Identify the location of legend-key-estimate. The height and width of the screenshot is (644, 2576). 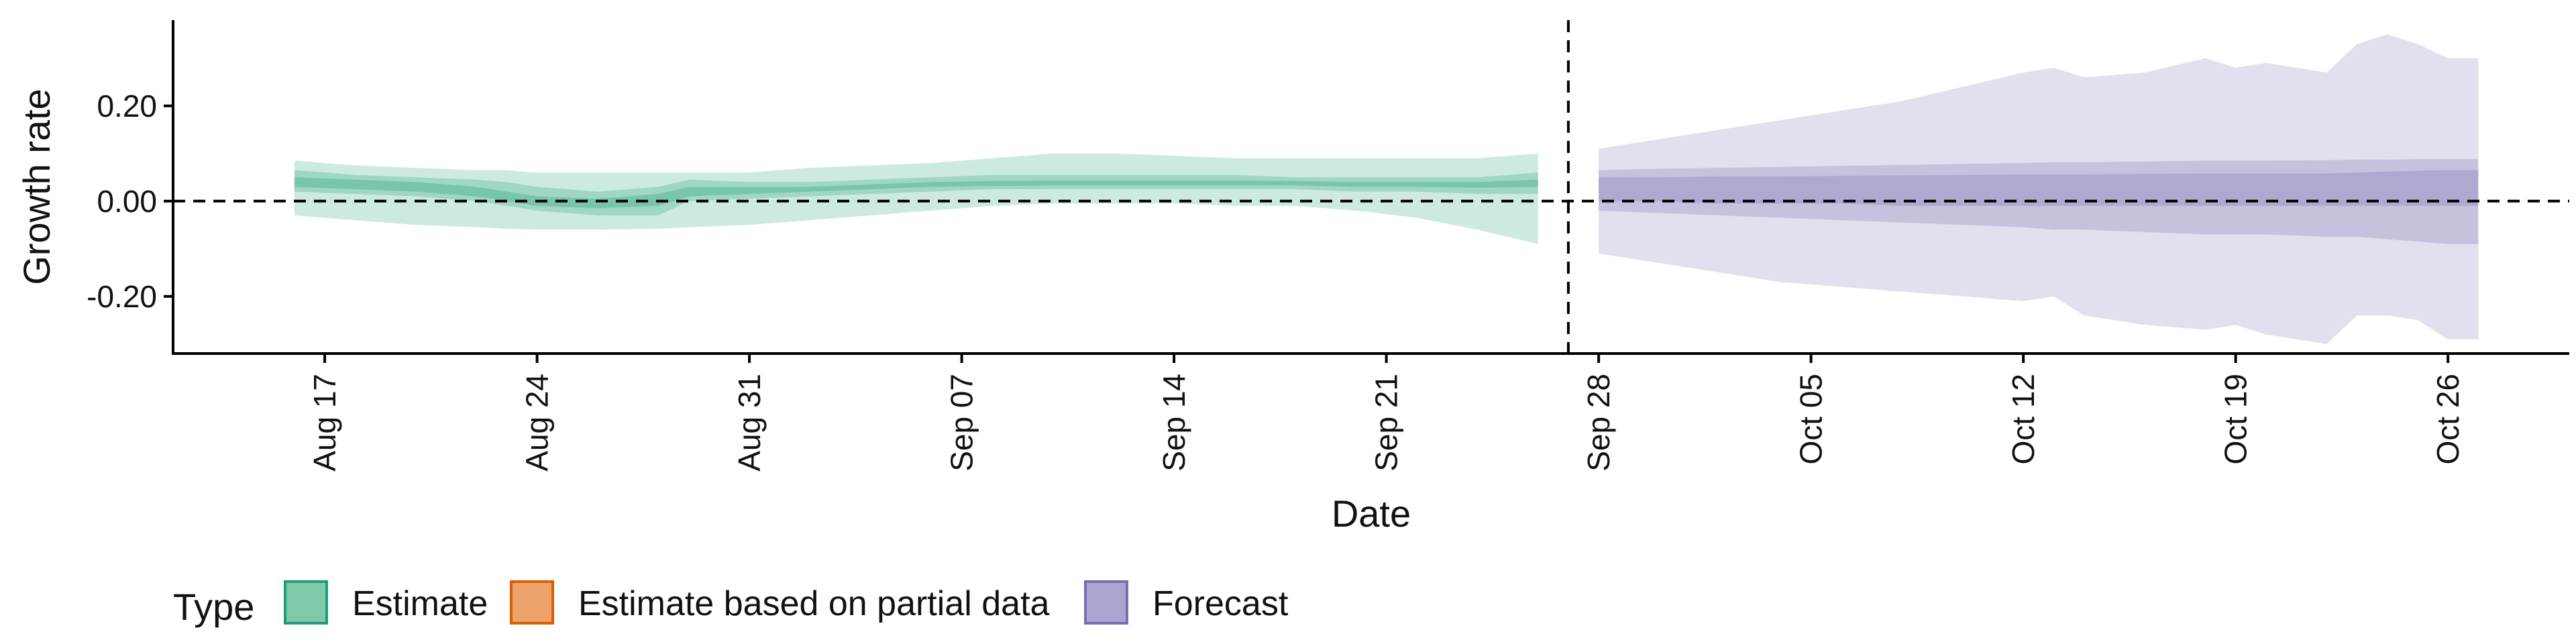
(306, 602).